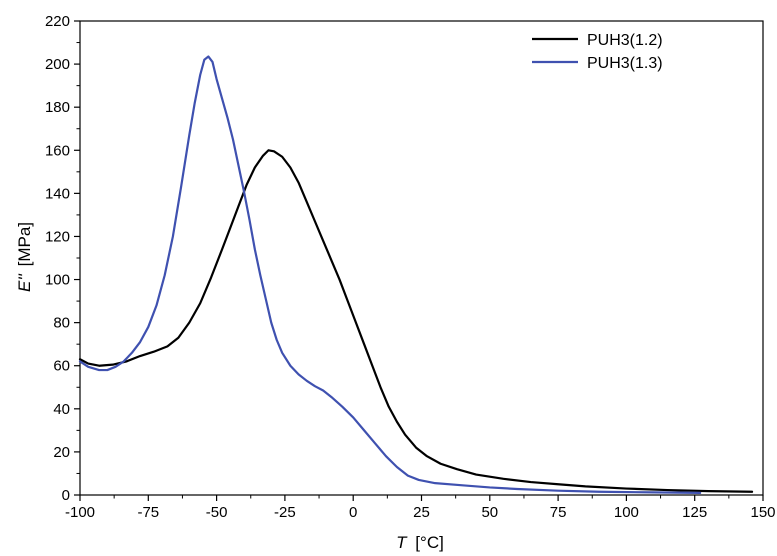 The height and width of the screenshot is (556, 777). I want to click on x-tick-label: -25, so click(285, 512).